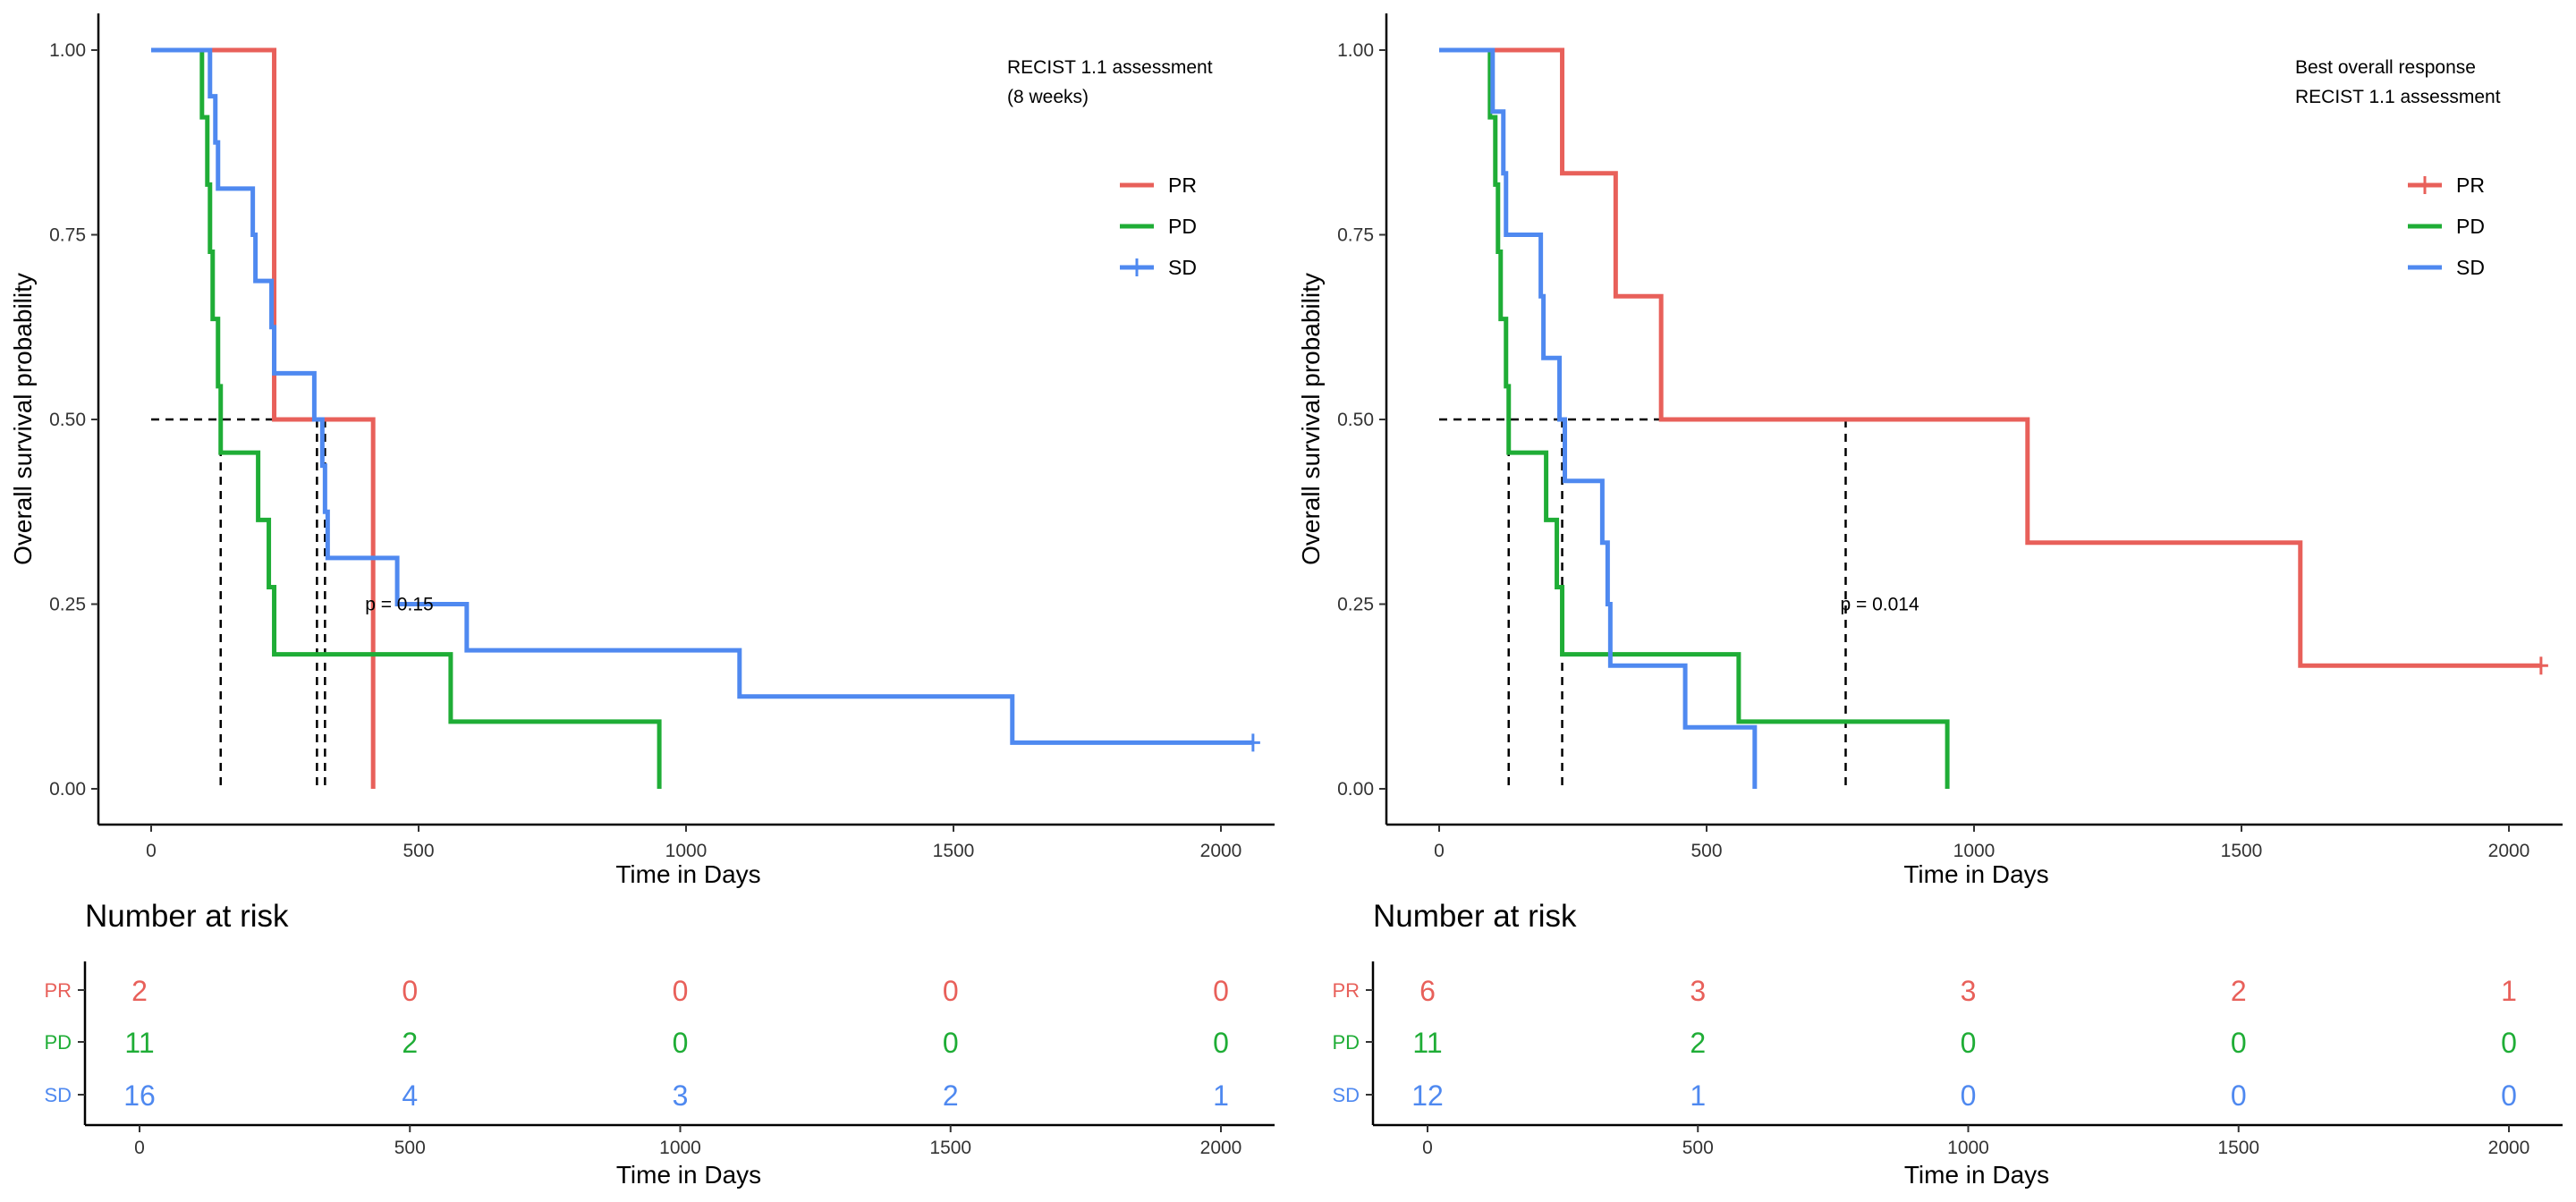 This screenshot has height=1202, width=2576. I want to click on legend-title: (8 weeks), so click(1048, 97).